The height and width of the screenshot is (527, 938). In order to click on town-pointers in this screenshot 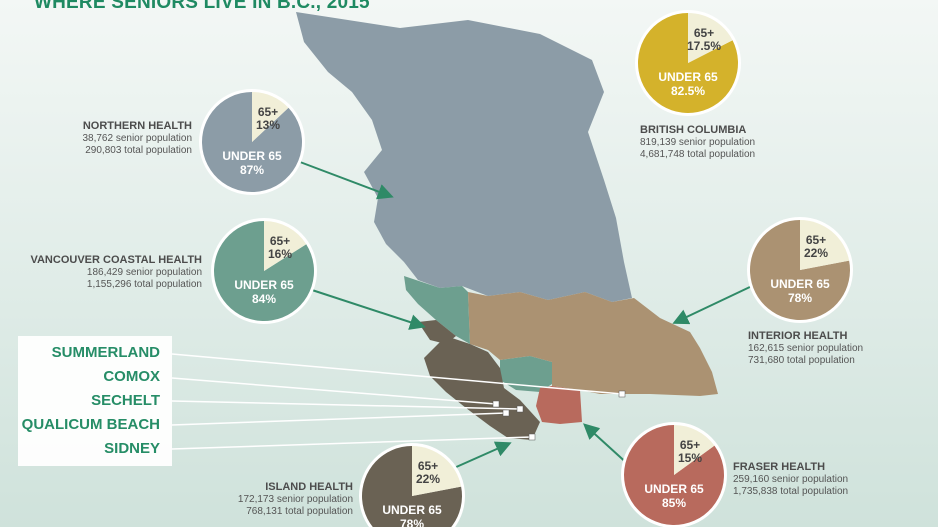, I will do `click(397, 401)`.